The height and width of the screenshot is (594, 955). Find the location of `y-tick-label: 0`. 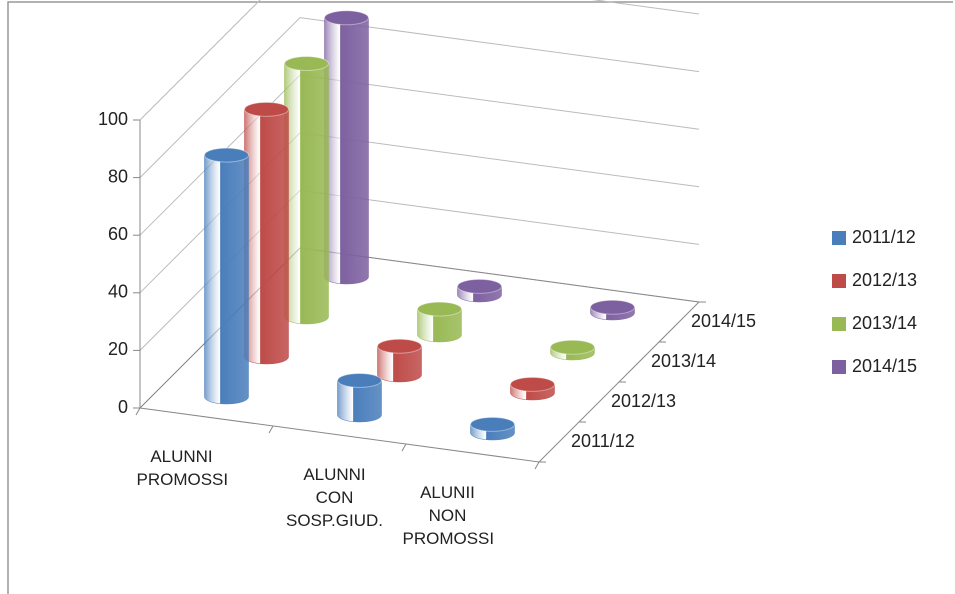

y-tick-label: 0 is located at coordinates (123, 407).